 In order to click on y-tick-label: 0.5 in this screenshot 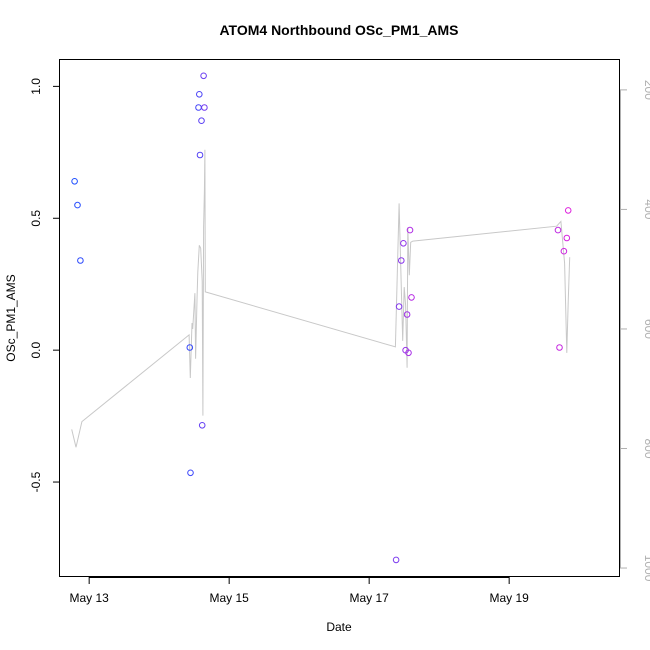, I will do `click(36, 218)`.